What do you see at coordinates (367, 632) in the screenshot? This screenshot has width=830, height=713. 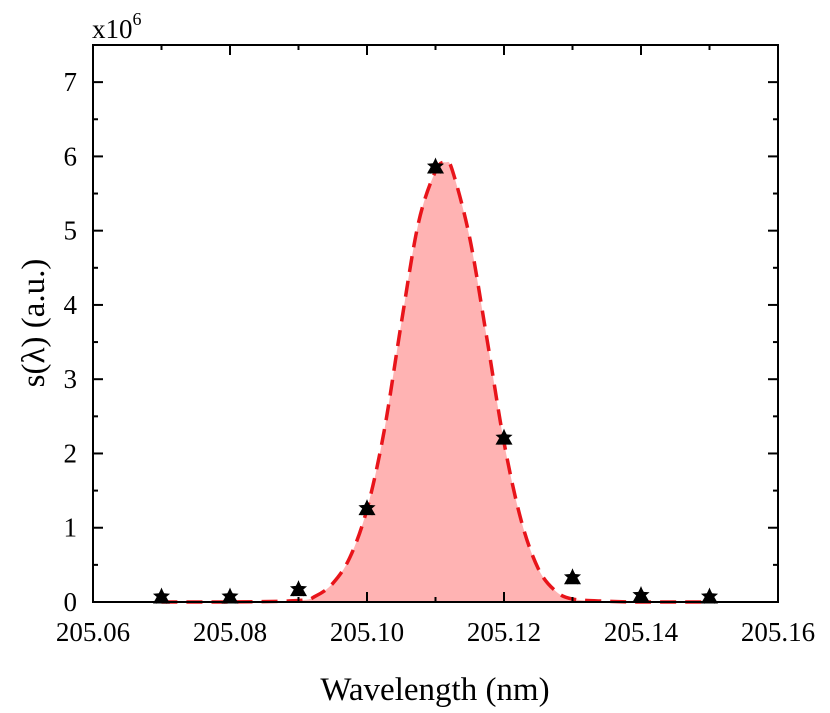 I see `x-tick-label: 205.10` at bounding box center [367, 632].